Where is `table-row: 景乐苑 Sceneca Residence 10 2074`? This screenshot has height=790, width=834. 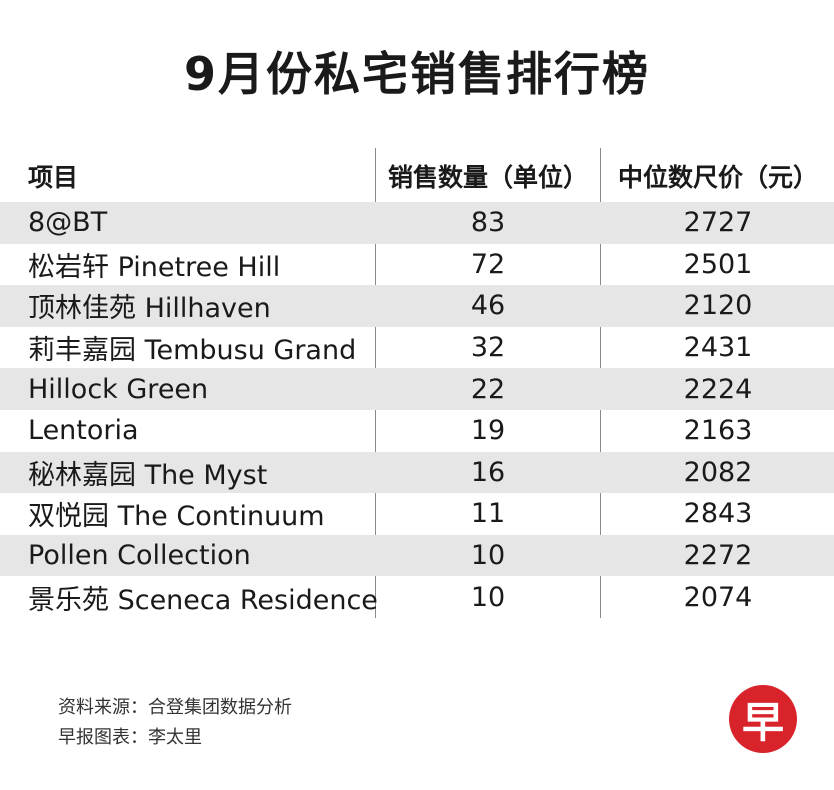
table-row: 景乐苑 Sceneca Residence 10 2074 is located at coordinates (417, 597).